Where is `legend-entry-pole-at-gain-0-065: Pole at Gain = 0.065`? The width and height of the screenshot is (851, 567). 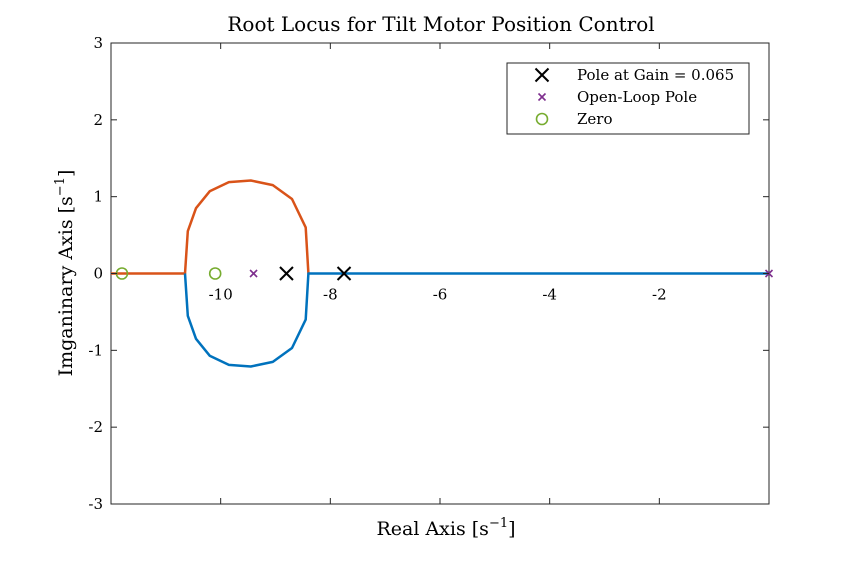
legend-entry-pole-at-gain-0-065: Pole at Gain = 0.065 is located at coordinates (634, 75).